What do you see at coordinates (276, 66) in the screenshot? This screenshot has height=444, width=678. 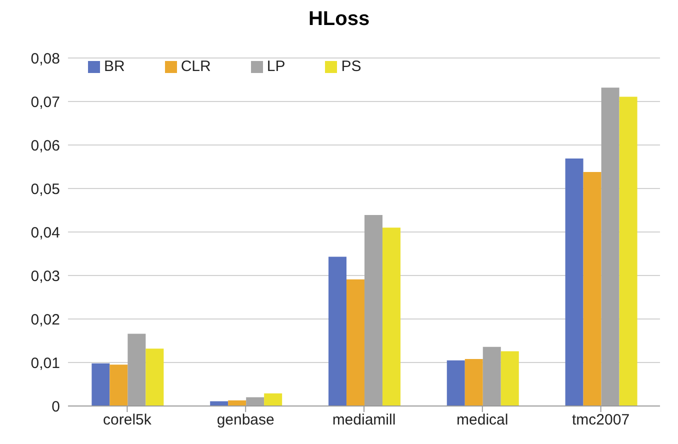 I see `legend-label: LP` at bounding box center [276, 66].